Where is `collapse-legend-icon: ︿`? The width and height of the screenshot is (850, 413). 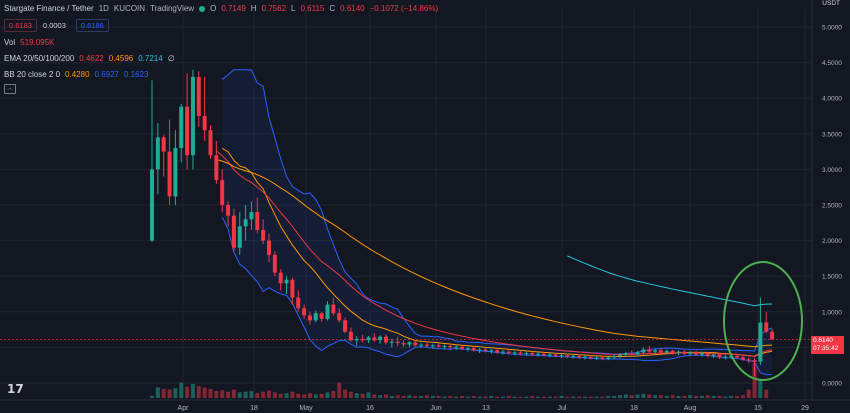 collapse-legend-icon: ︿ is located at coordinates (10, 89).